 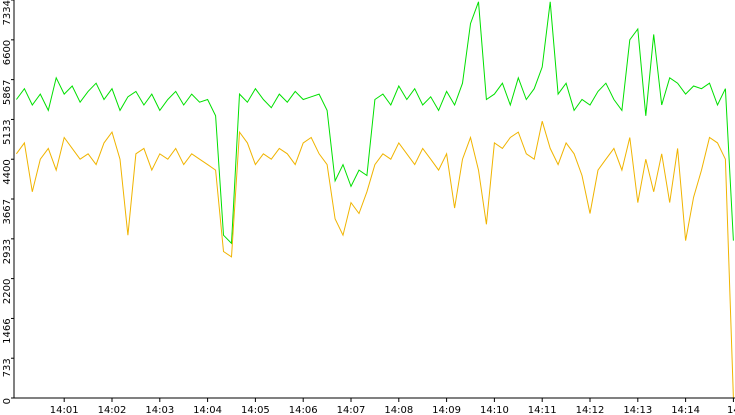 I want to click on y-tick-label: 5867, so click(x=7, y=92).